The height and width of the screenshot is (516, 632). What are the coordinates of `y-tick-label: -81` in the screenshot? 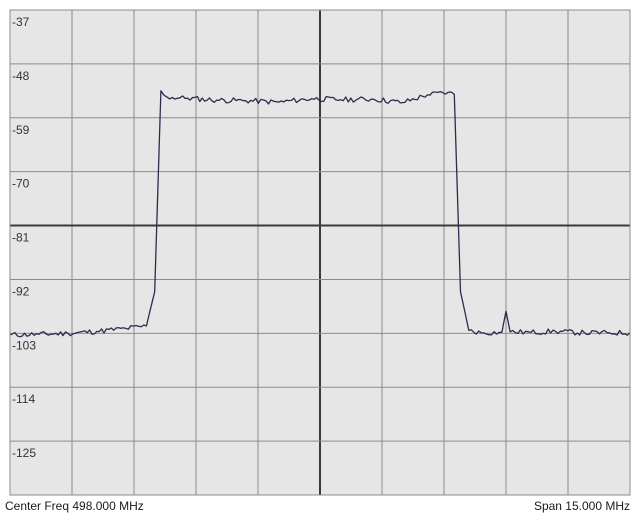 It's located at (21, 238).